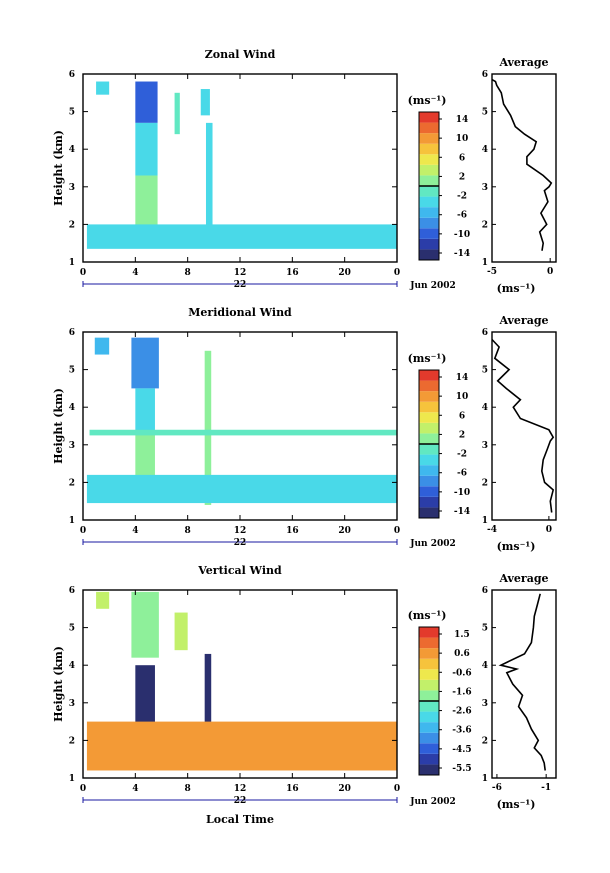 This screenshot has width=610, height=873. Describe the element at coordinates (72, 150) in the screenshot. I see `y-tick-label: 4` at that location.